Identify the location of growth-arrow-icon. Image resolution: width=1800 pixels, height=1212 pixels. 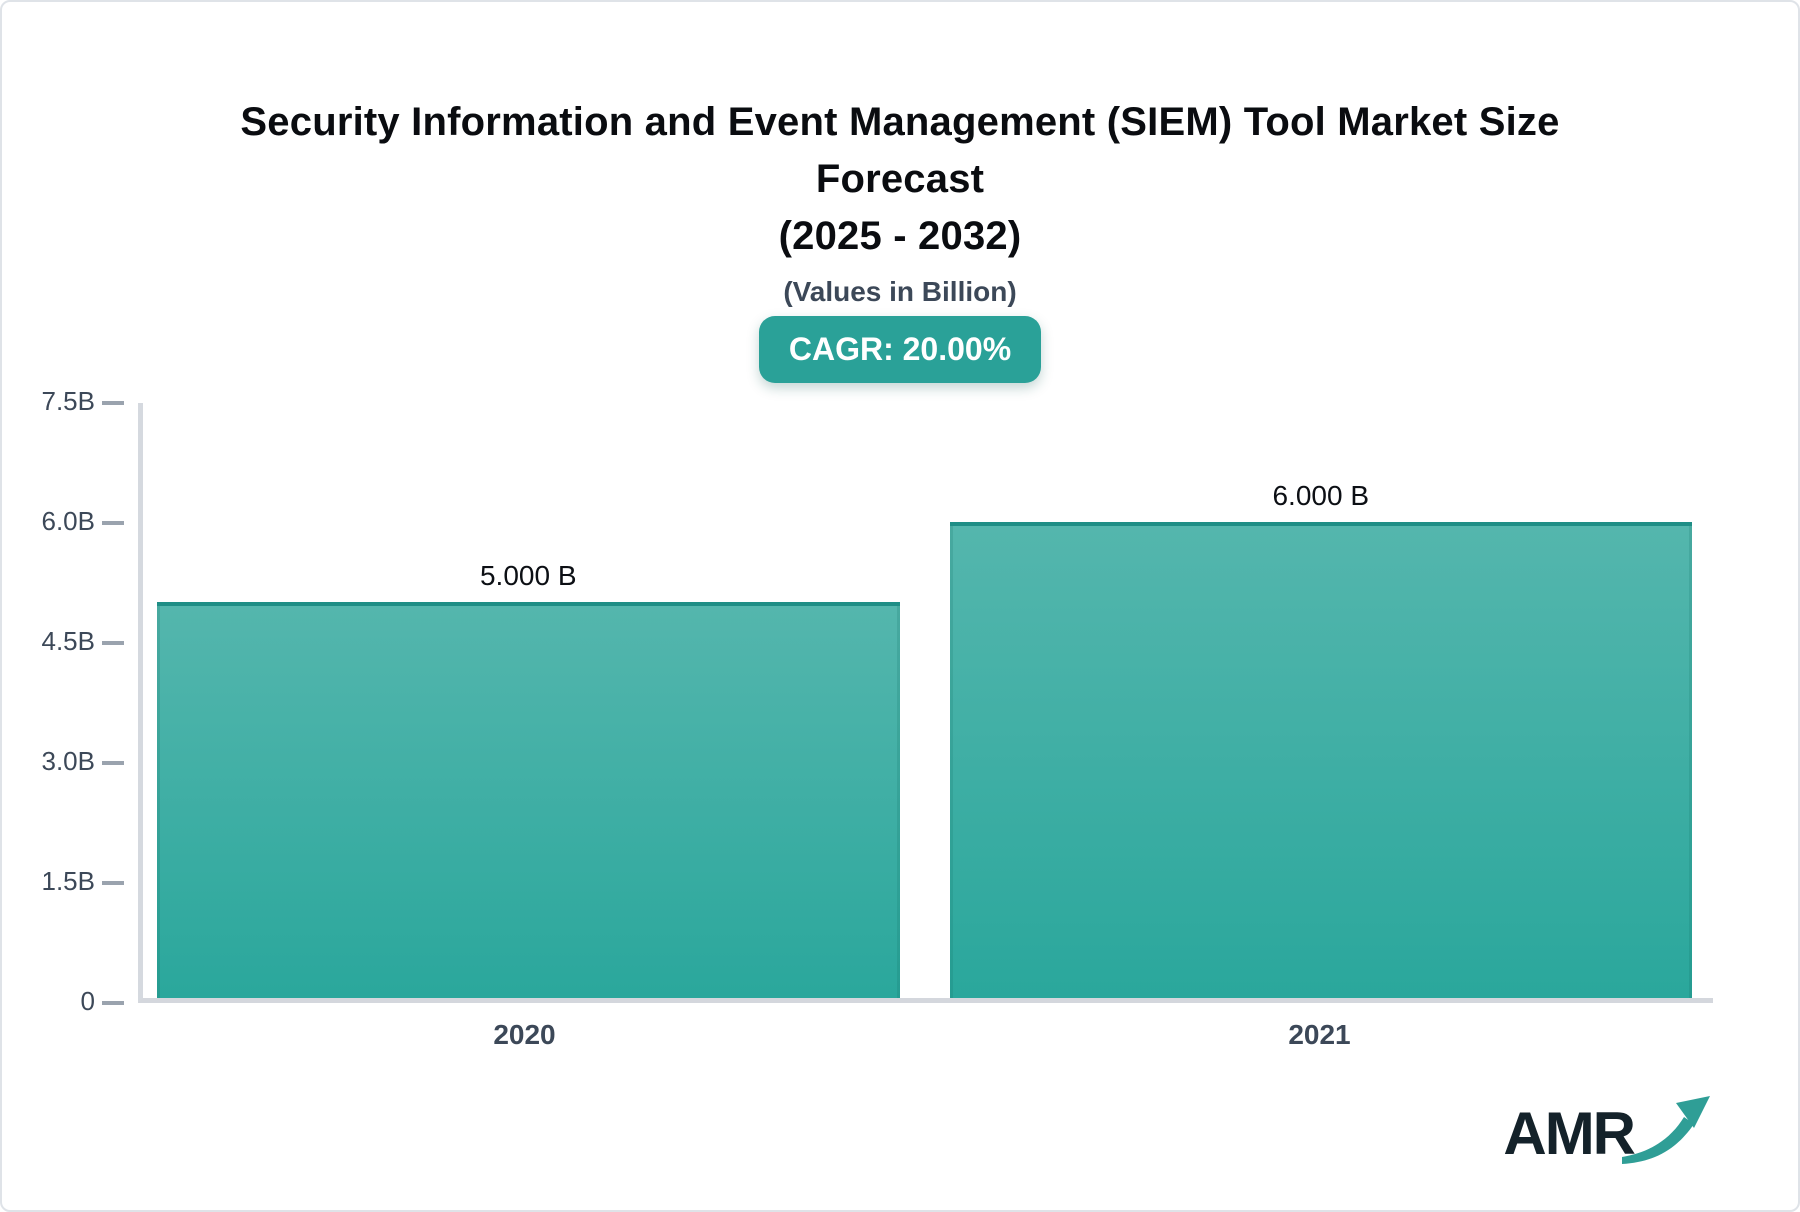
(1666, 1130).